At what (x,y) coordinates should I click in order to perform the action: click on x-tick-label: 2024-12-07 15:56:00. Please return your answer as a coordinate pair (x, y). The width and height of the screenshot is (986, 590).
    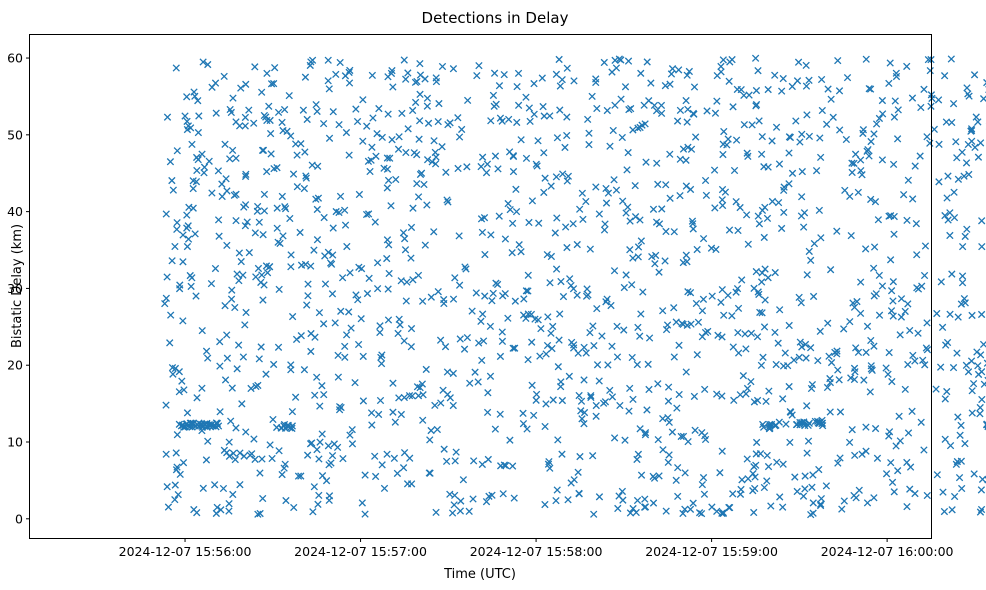
    Looking at the image, I should click on (185, 551).